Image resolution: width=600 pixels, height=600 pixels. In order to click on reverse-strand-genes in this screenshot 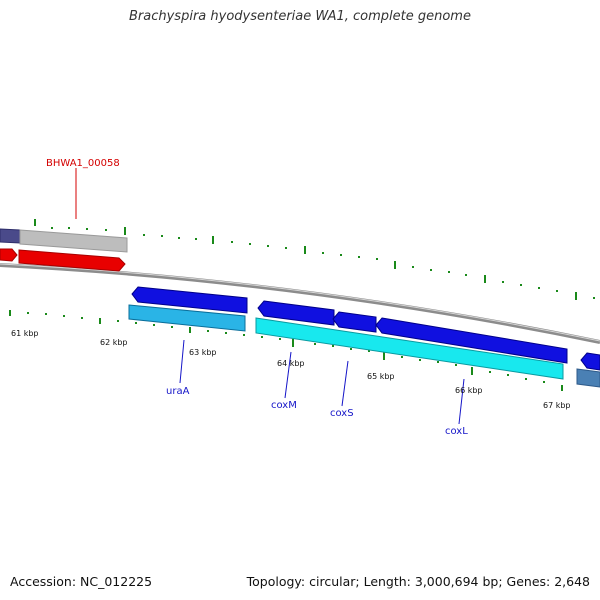, I will do `click(364, 337)`.